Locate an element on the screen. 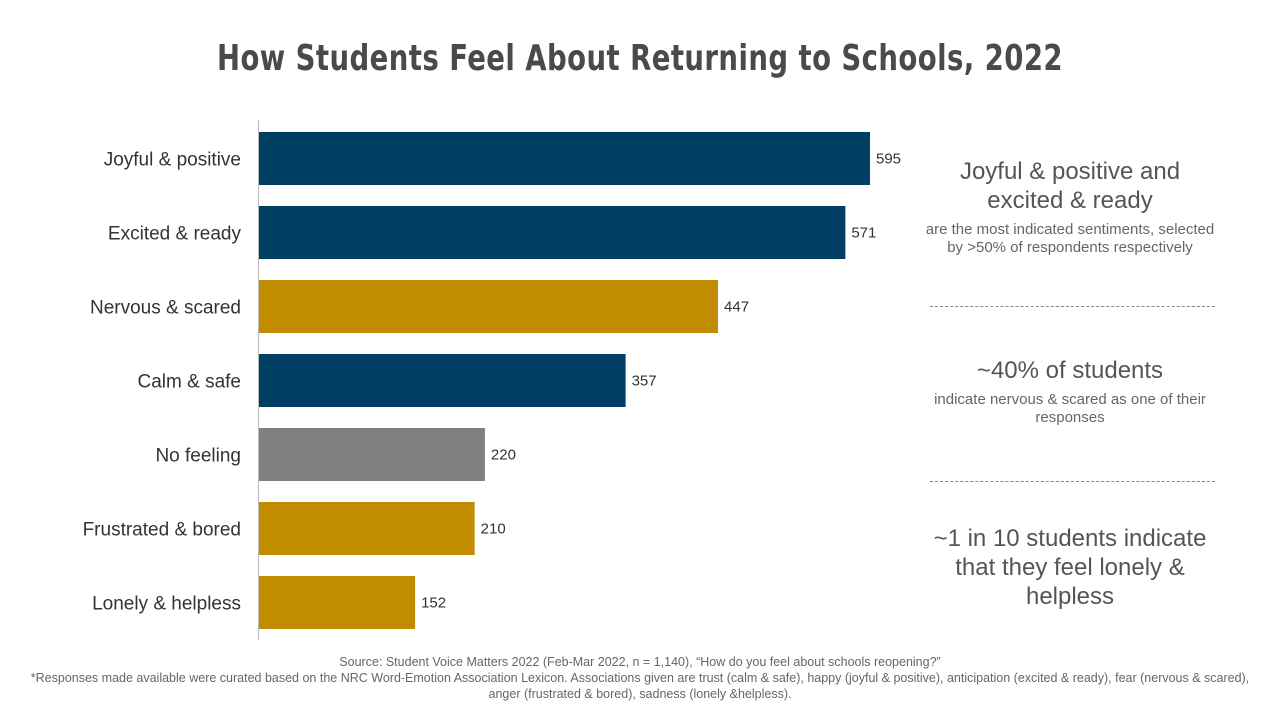  value-label-4: 220 is located at coordinates (503, 455).